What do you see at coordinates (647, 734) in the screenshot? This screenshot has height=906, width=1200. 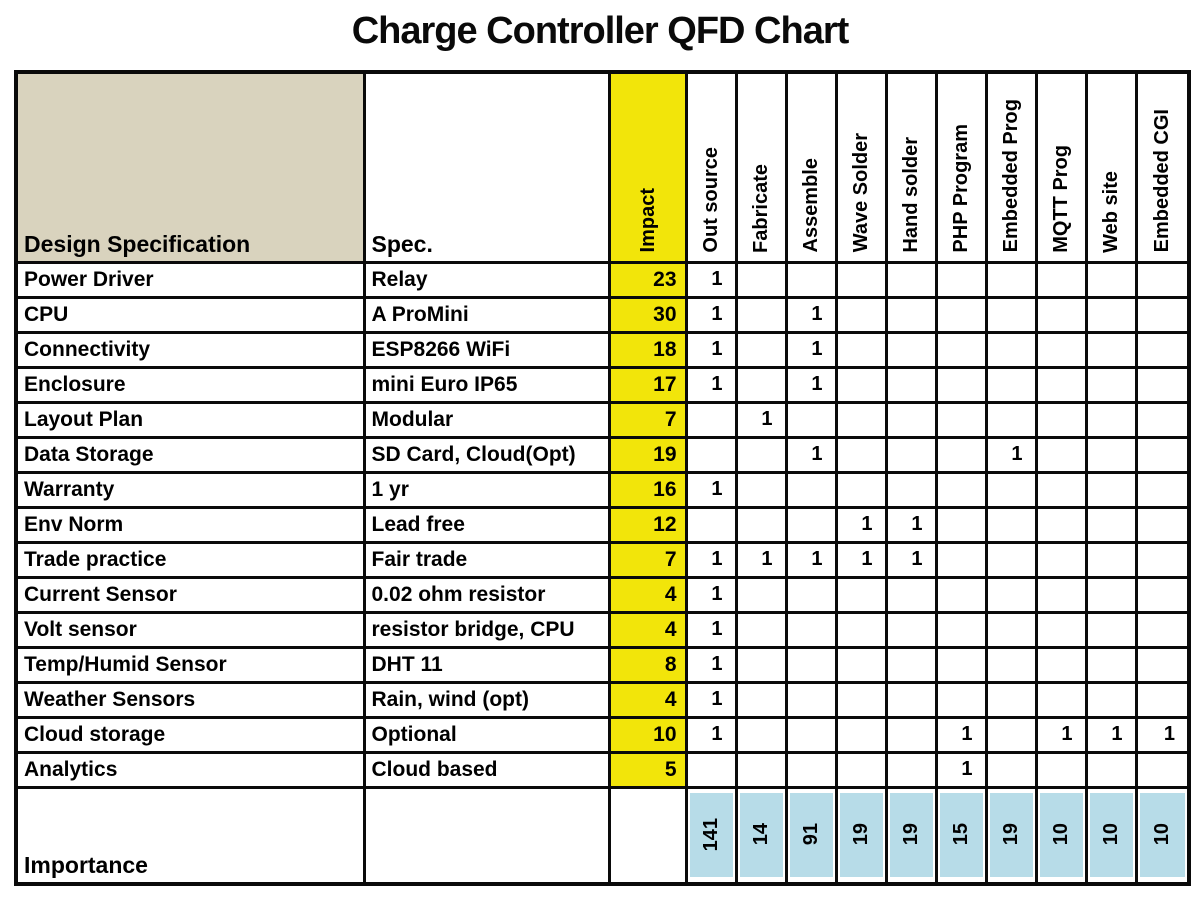 I see `impact-value-cell: 10` at bounding box center [647, 734].